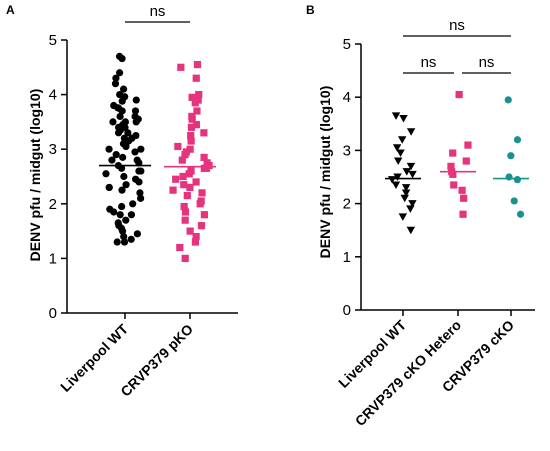 The image size is (550, 451). Describe the element at coordinates (10, 10) in the screenshot. I see `panel-label-a: A` at that location.